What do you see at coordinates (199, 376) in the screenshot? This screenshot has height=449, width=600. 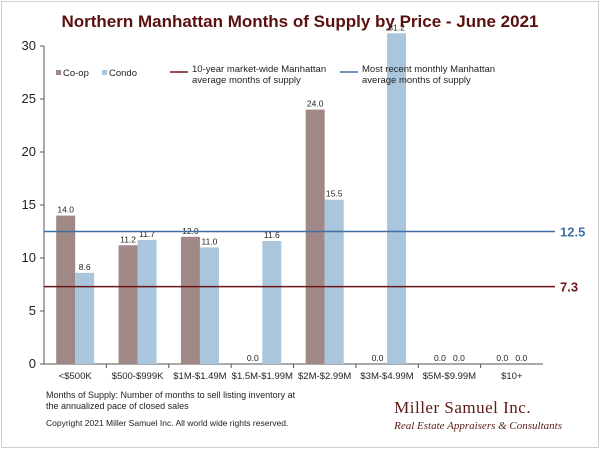 I see `x-tick-label: $1M-$1.49M` at bounding box center [199, 376].